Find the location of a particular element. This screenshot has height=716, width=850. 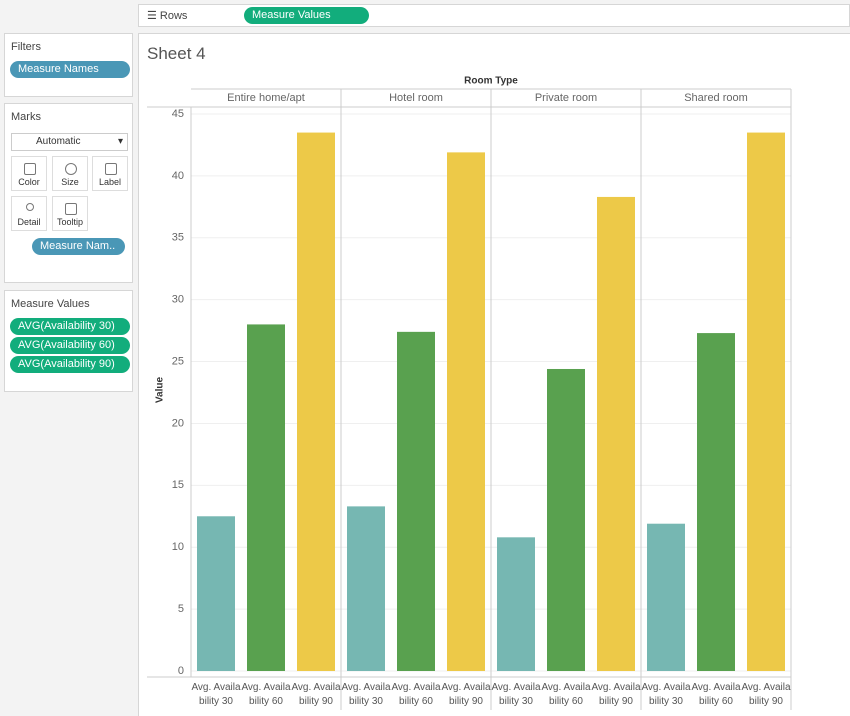

y-tick-label: 45 is located at coordinates (178, 114).